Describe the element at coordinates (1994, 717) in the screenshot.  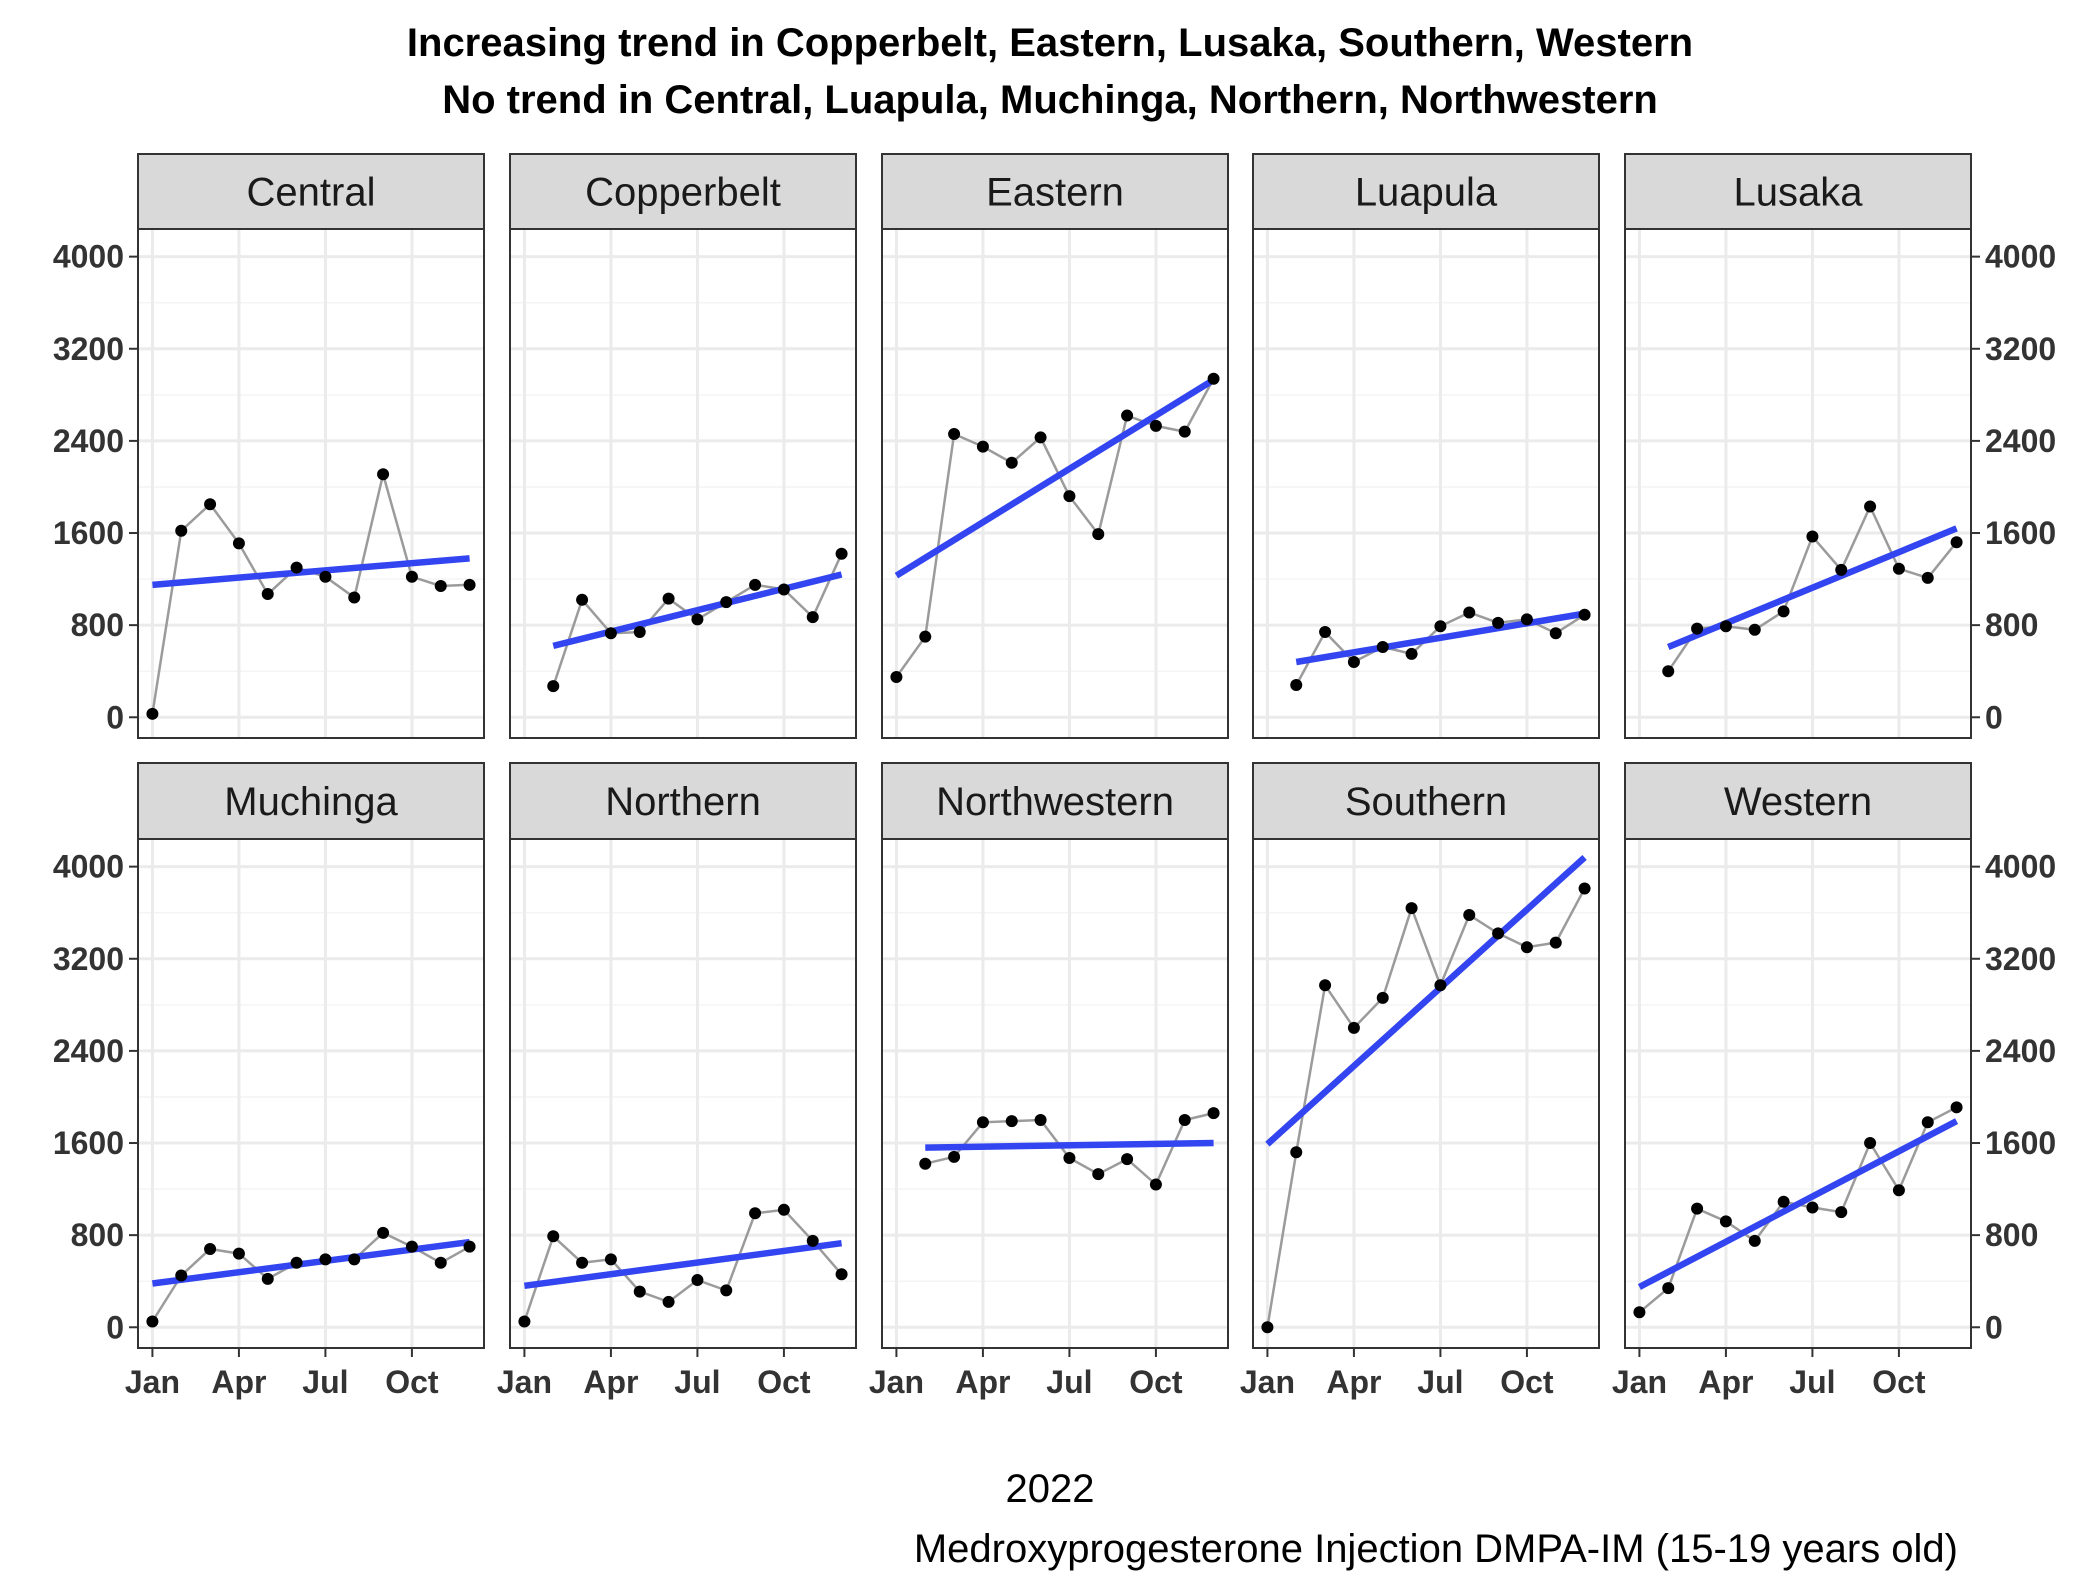
I see `y-tick-label: 0` at that location.